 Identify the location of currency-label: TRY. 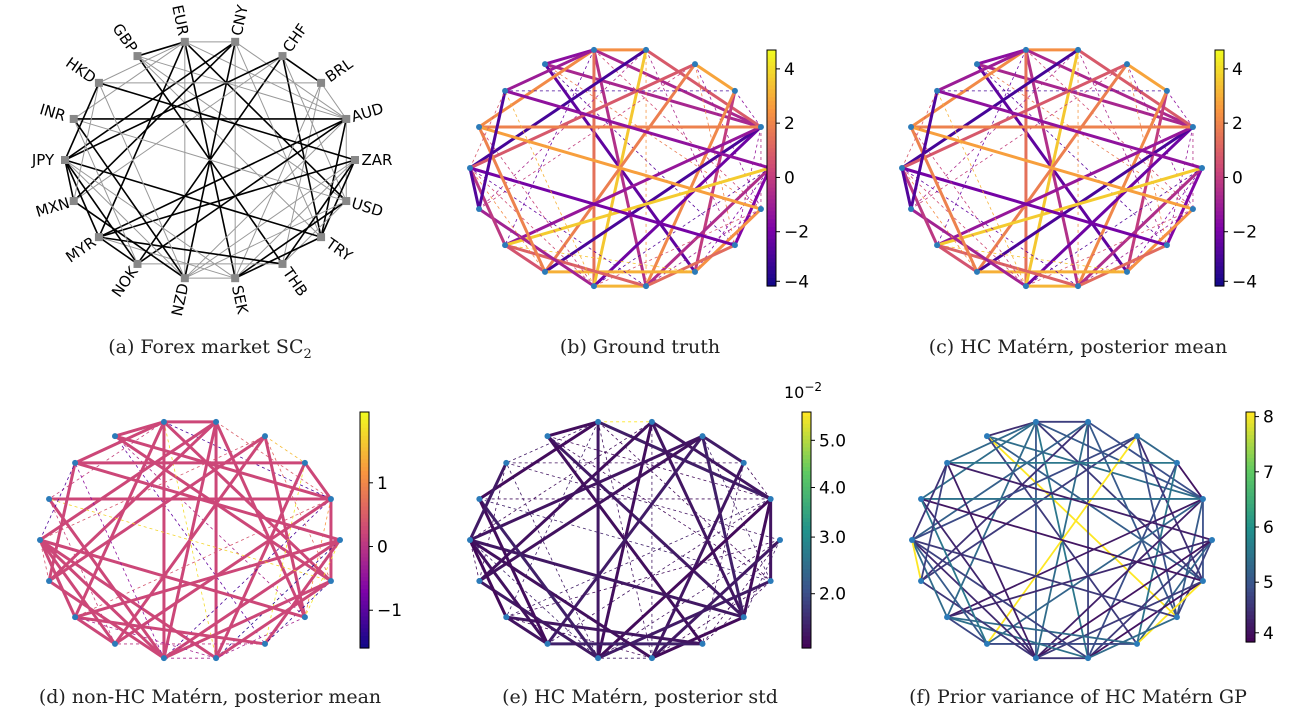
(339, 250).